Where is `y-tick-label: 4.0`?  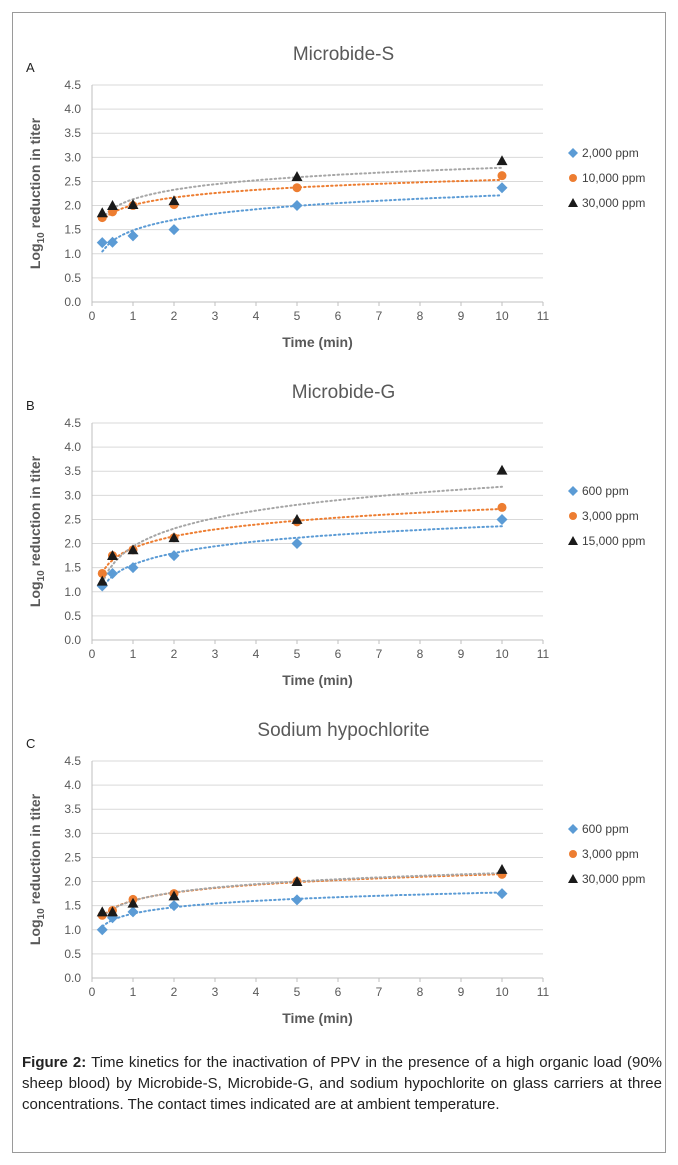 y-tick-label: 4.0 is located at coordinates (72, 785).